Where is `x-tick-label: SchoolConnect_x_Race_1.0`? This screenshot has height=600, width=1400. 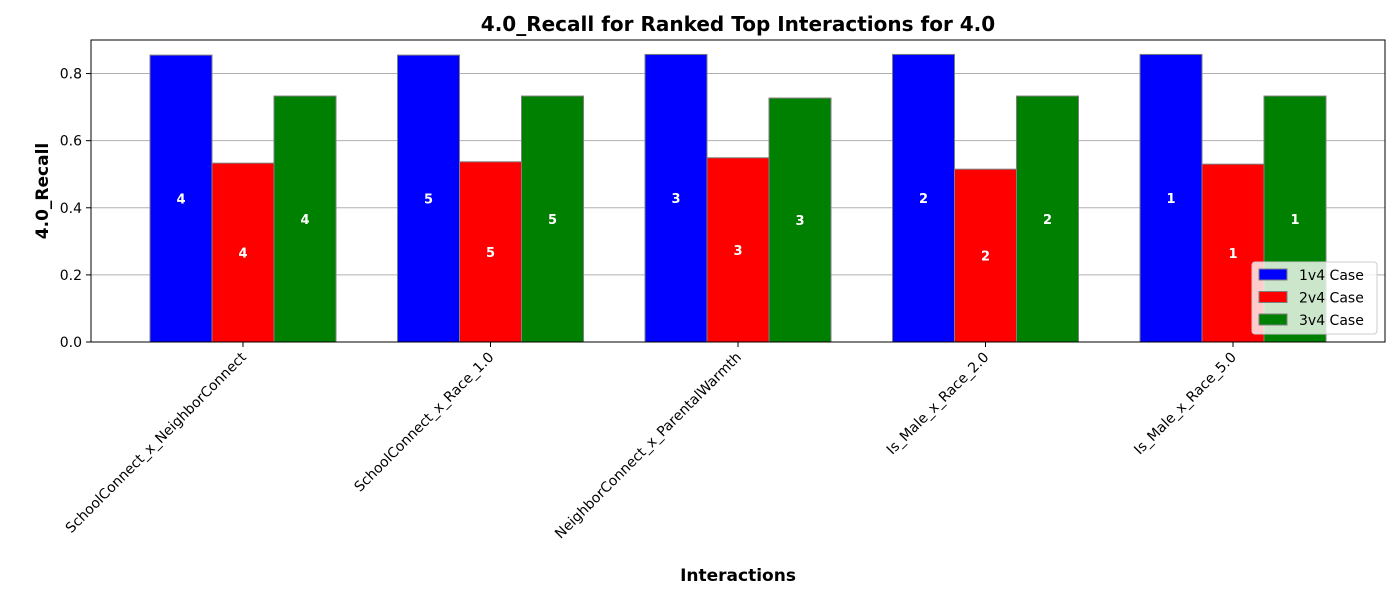
x-tick-label: SchoolConnect_x_Race_1.0 is located at coordinates (424, 423).